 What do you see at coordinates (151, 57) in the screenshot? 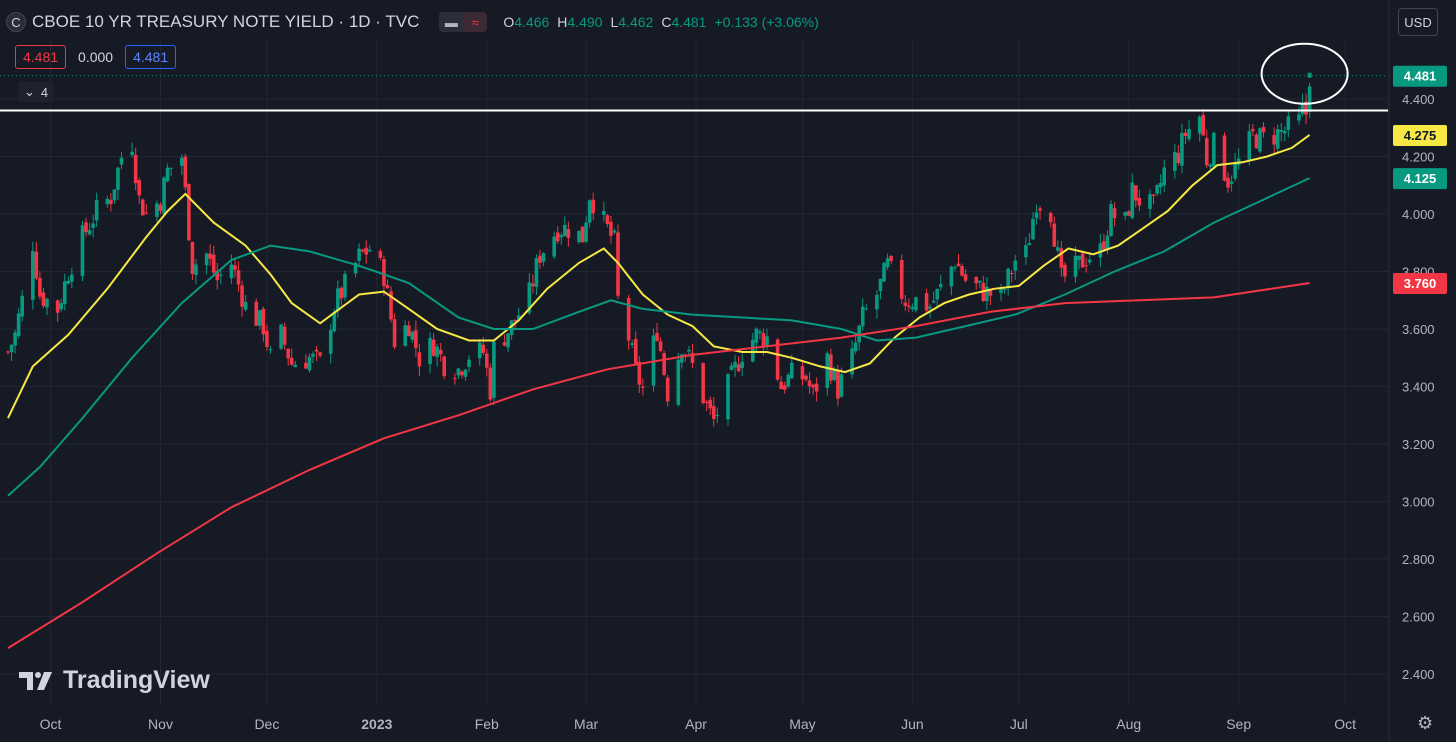
I see `indicator-value-blue: 4.481` at bounding box center [151, 57].